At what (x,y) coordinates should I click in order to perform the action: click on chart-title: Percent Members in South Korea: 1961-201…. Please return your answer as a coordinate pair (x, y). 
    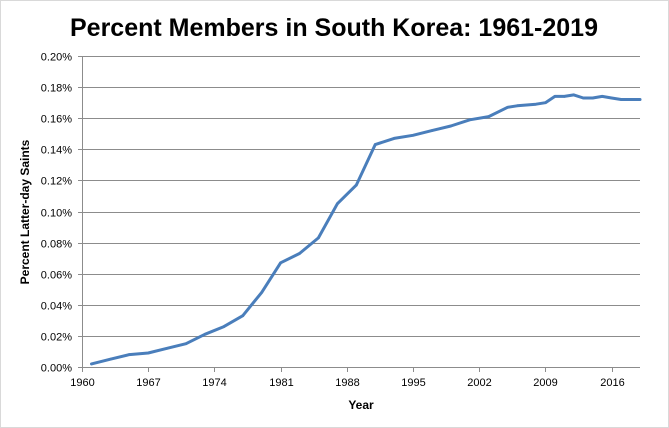
    Looking at the image, I should click on (334, 28).